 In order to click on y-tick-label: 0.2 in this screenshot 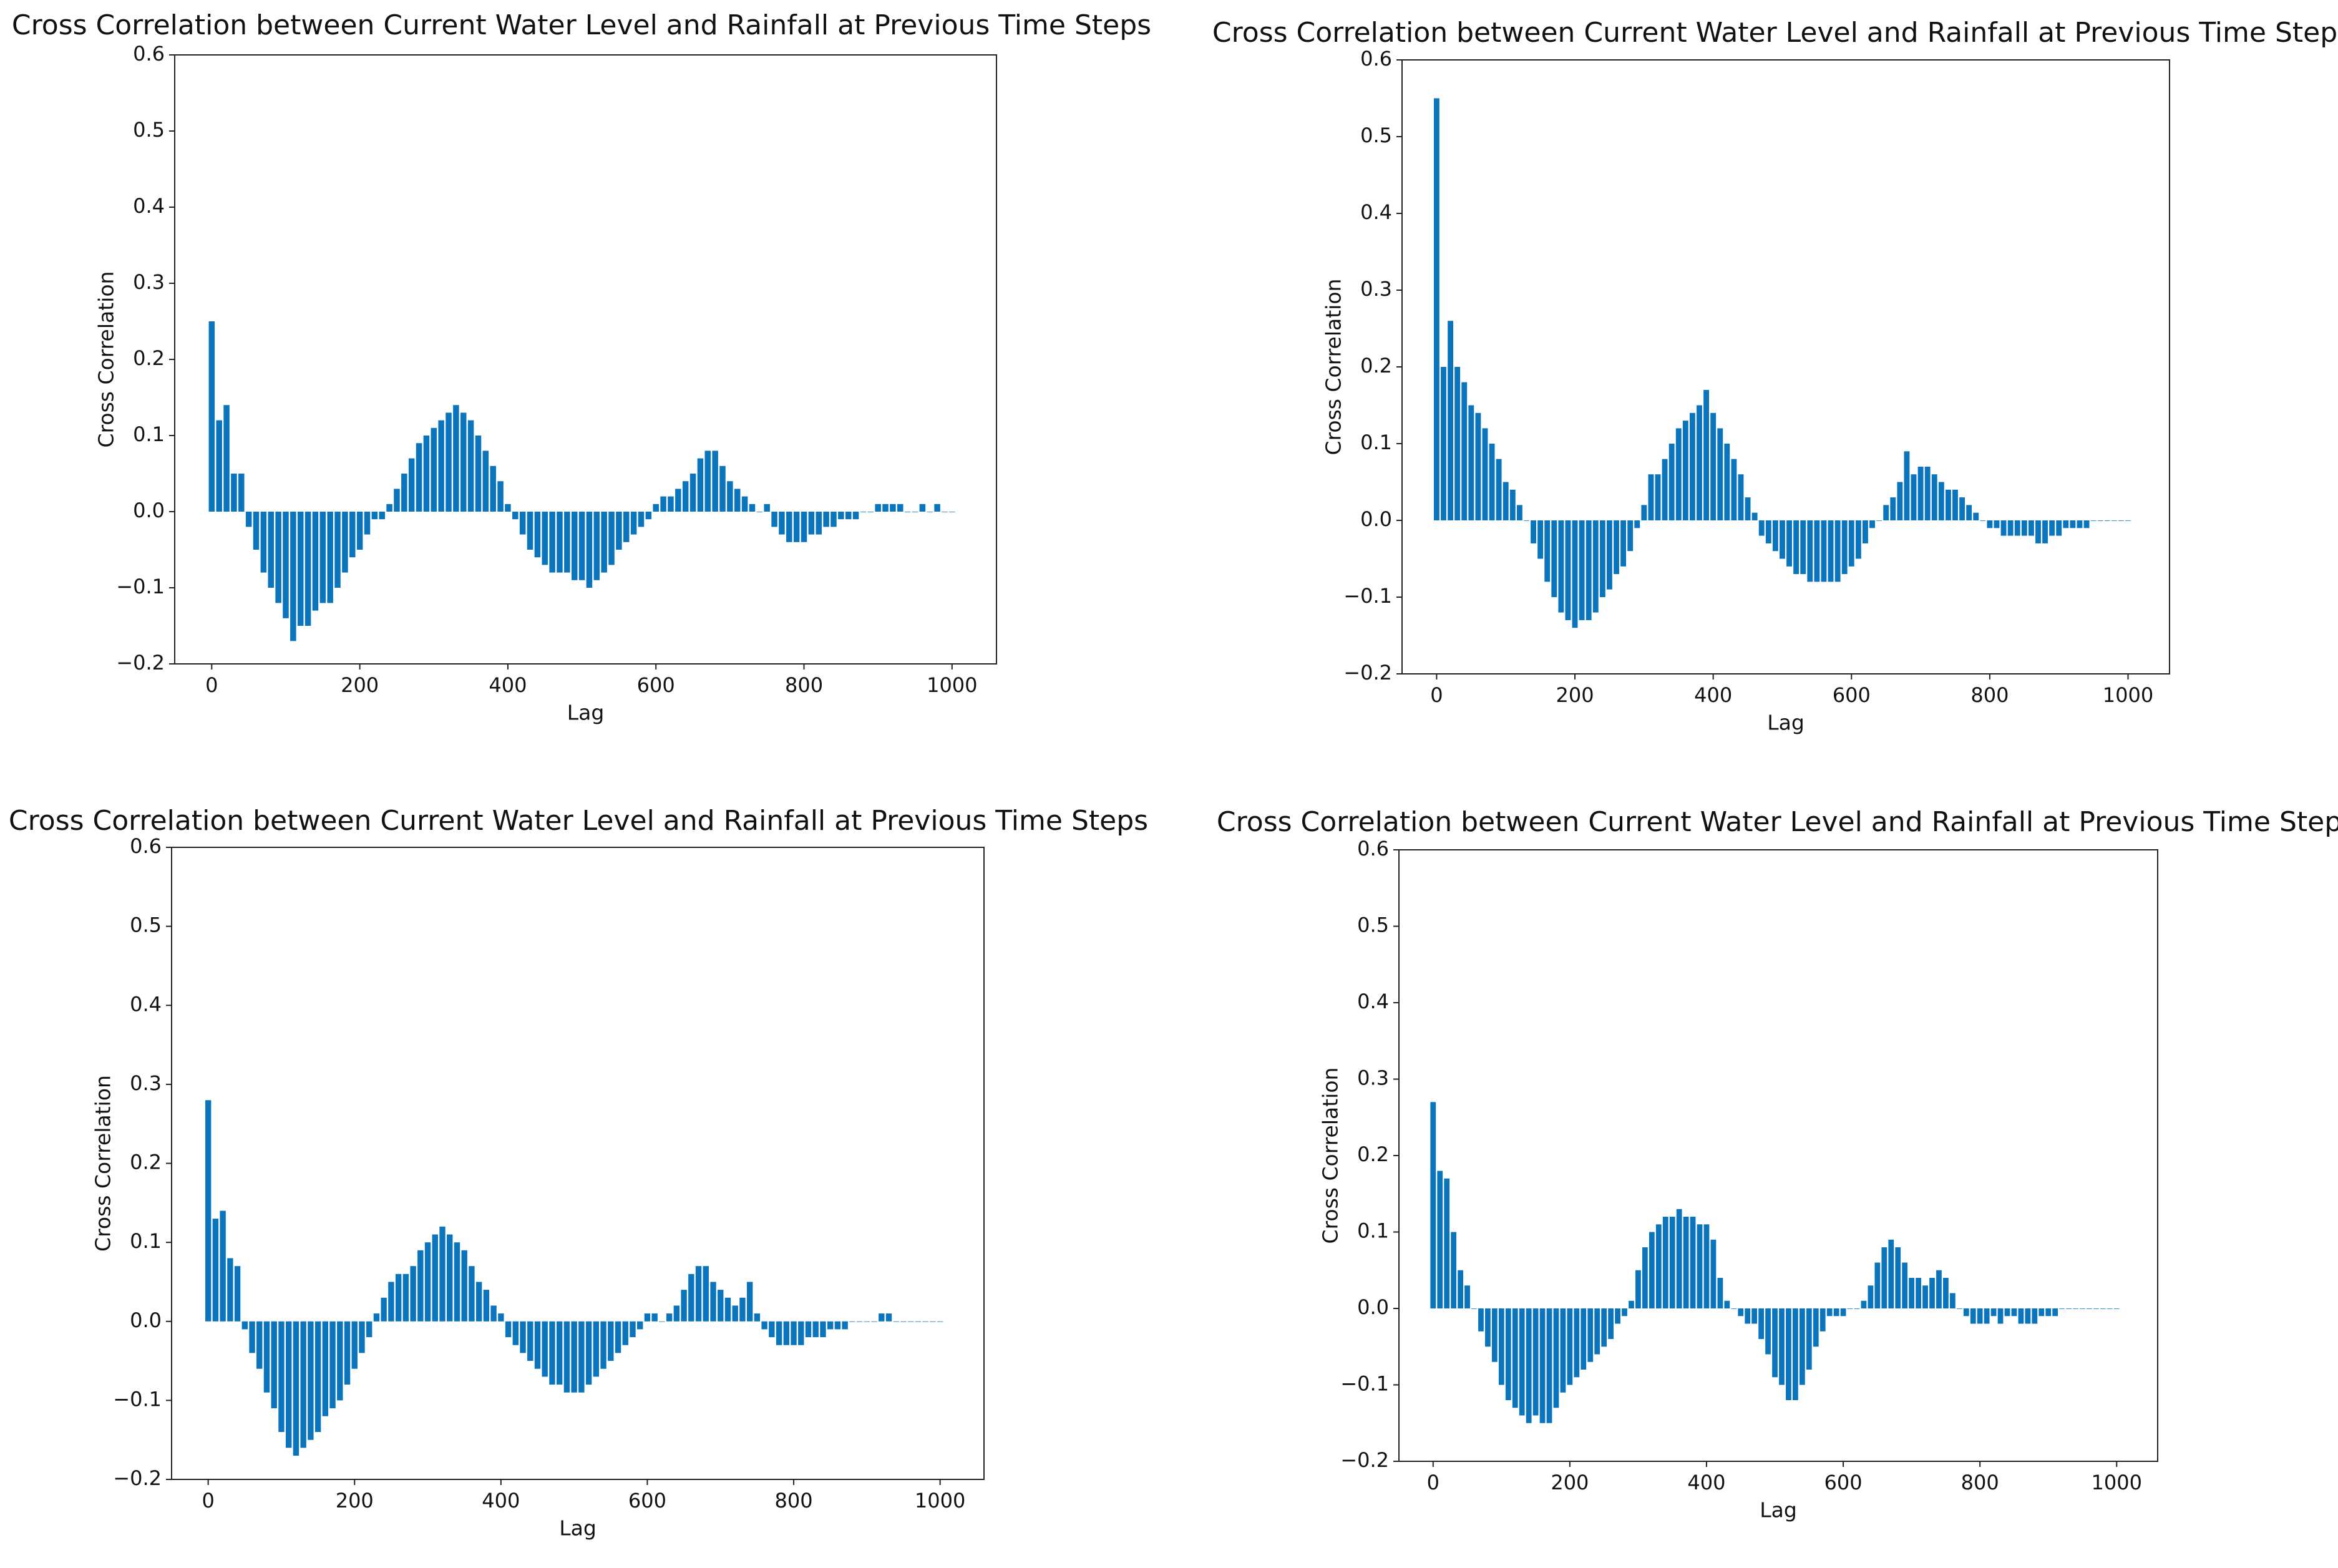, I will do `click(146, 1162)`.